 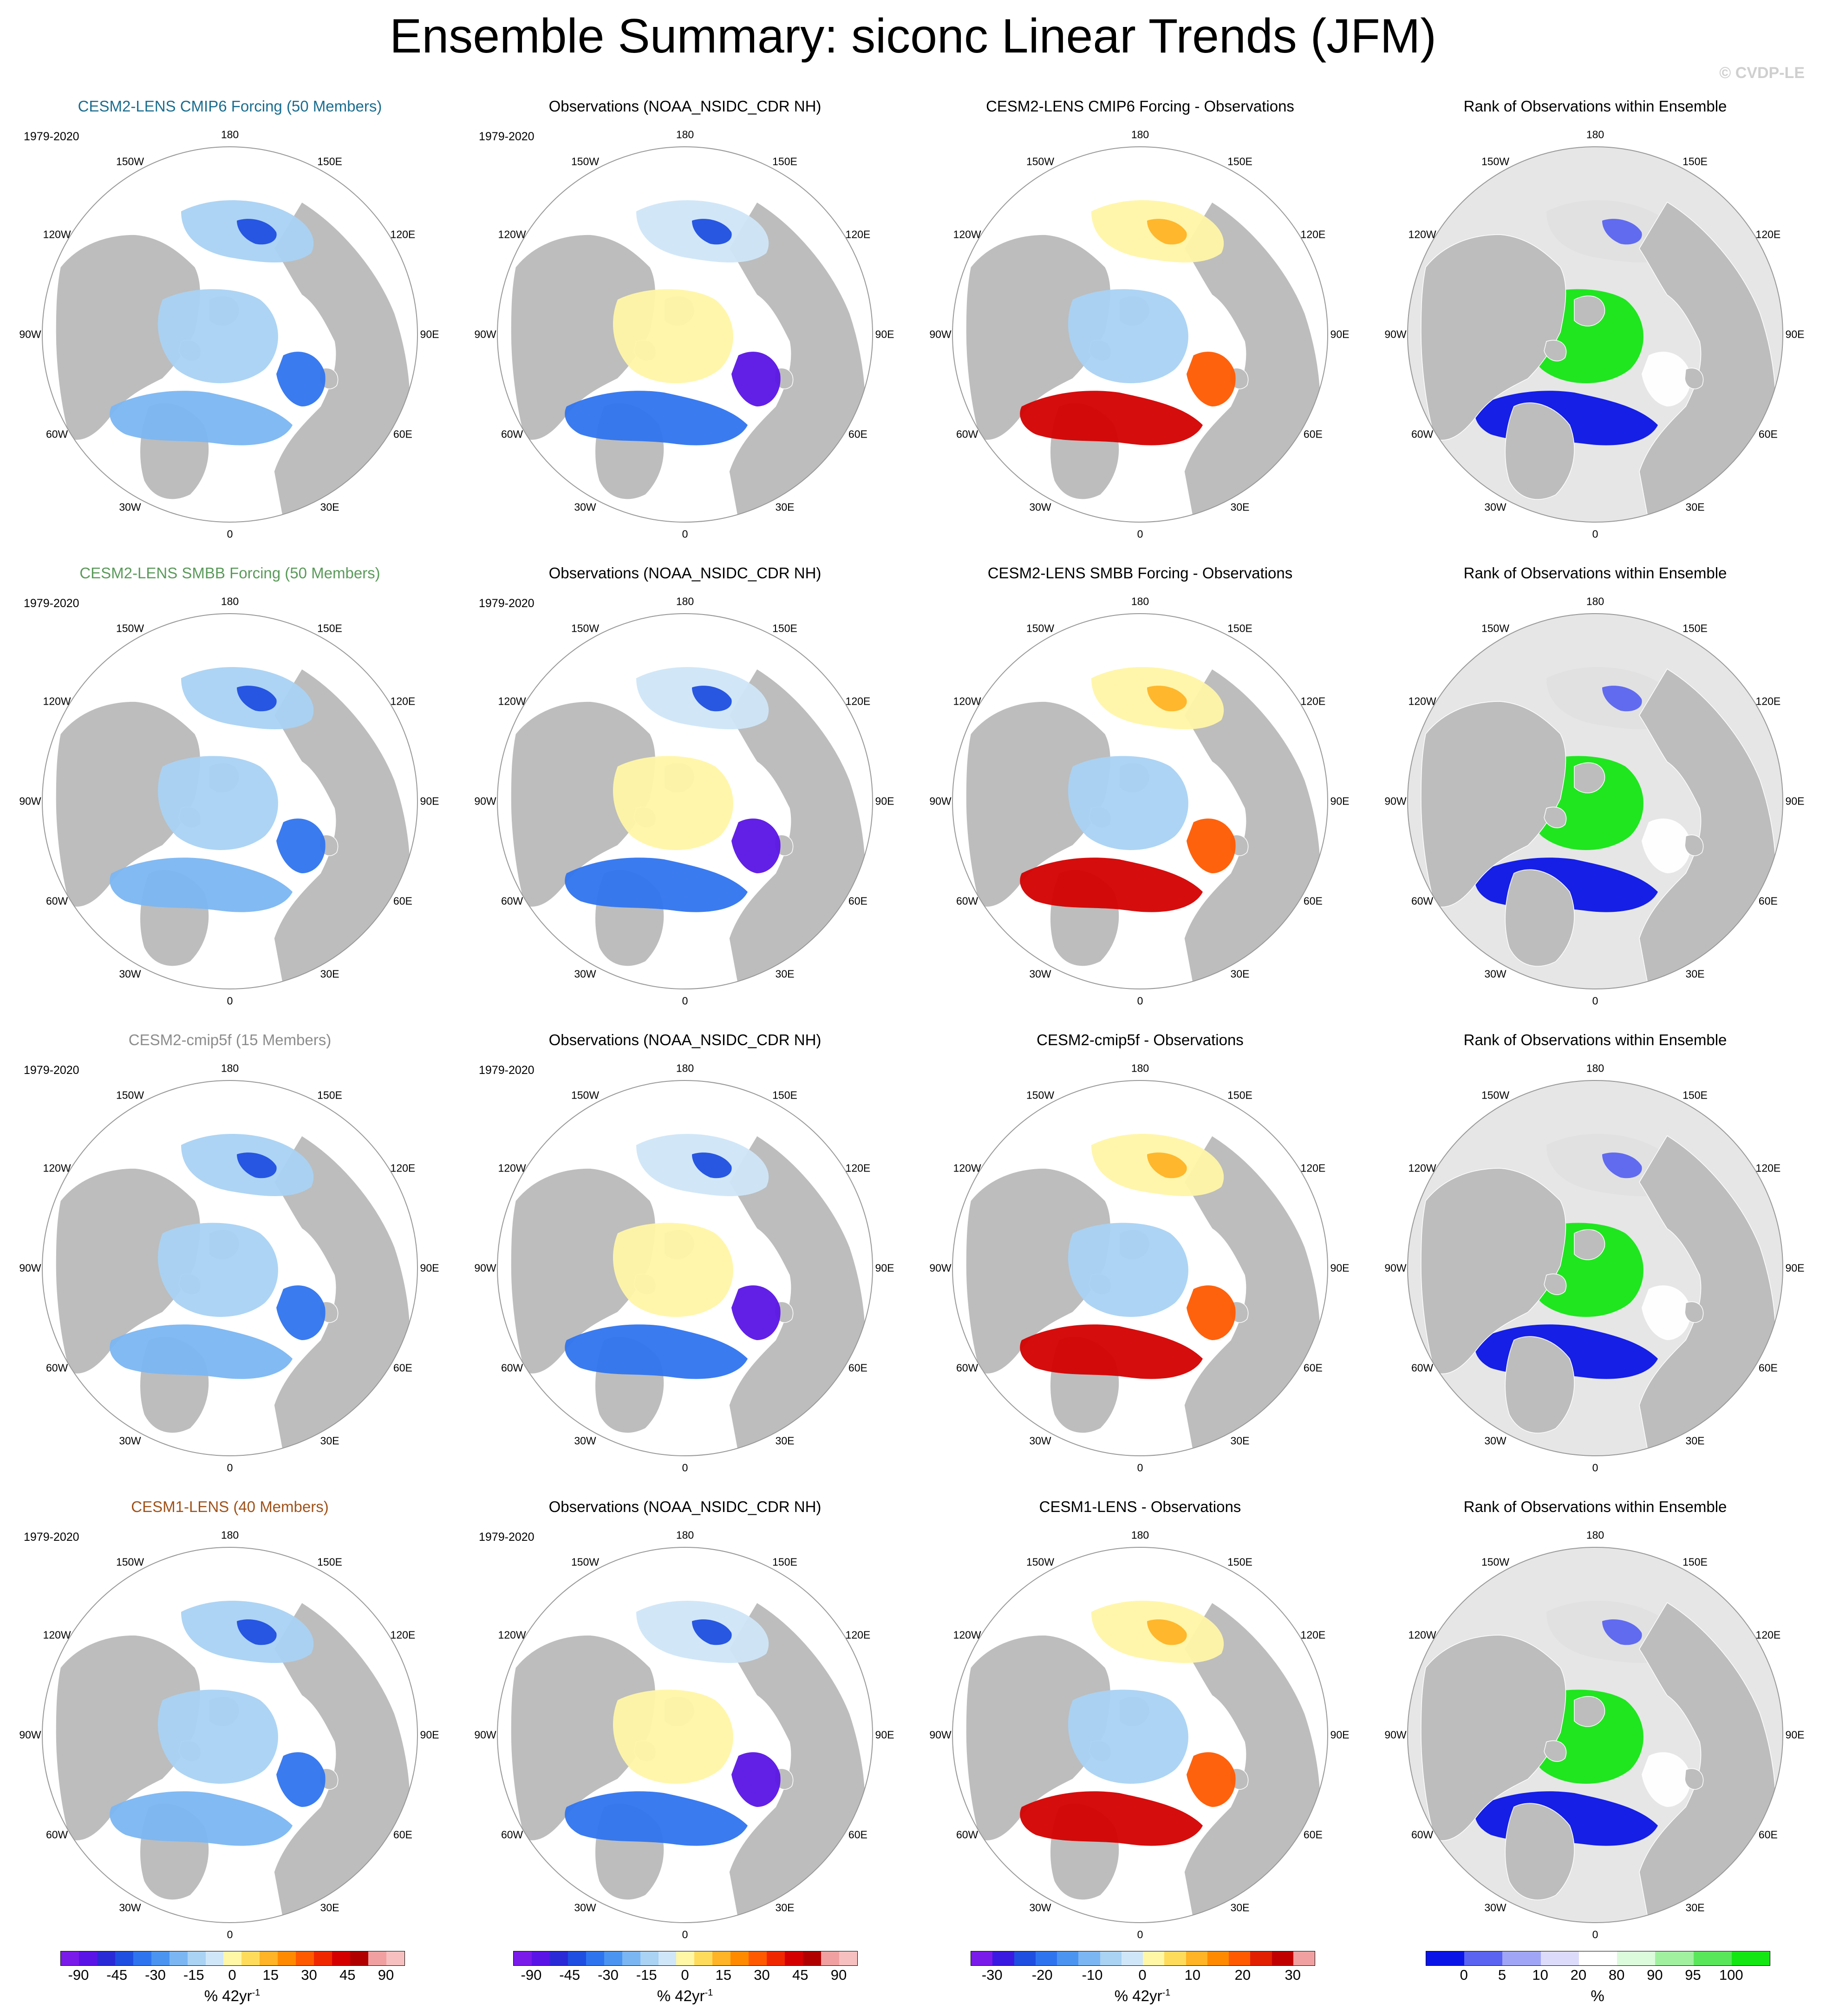 I want to click on panel-title: CESM2-cmip5f - Observations, so click(x=1140, y=1039).